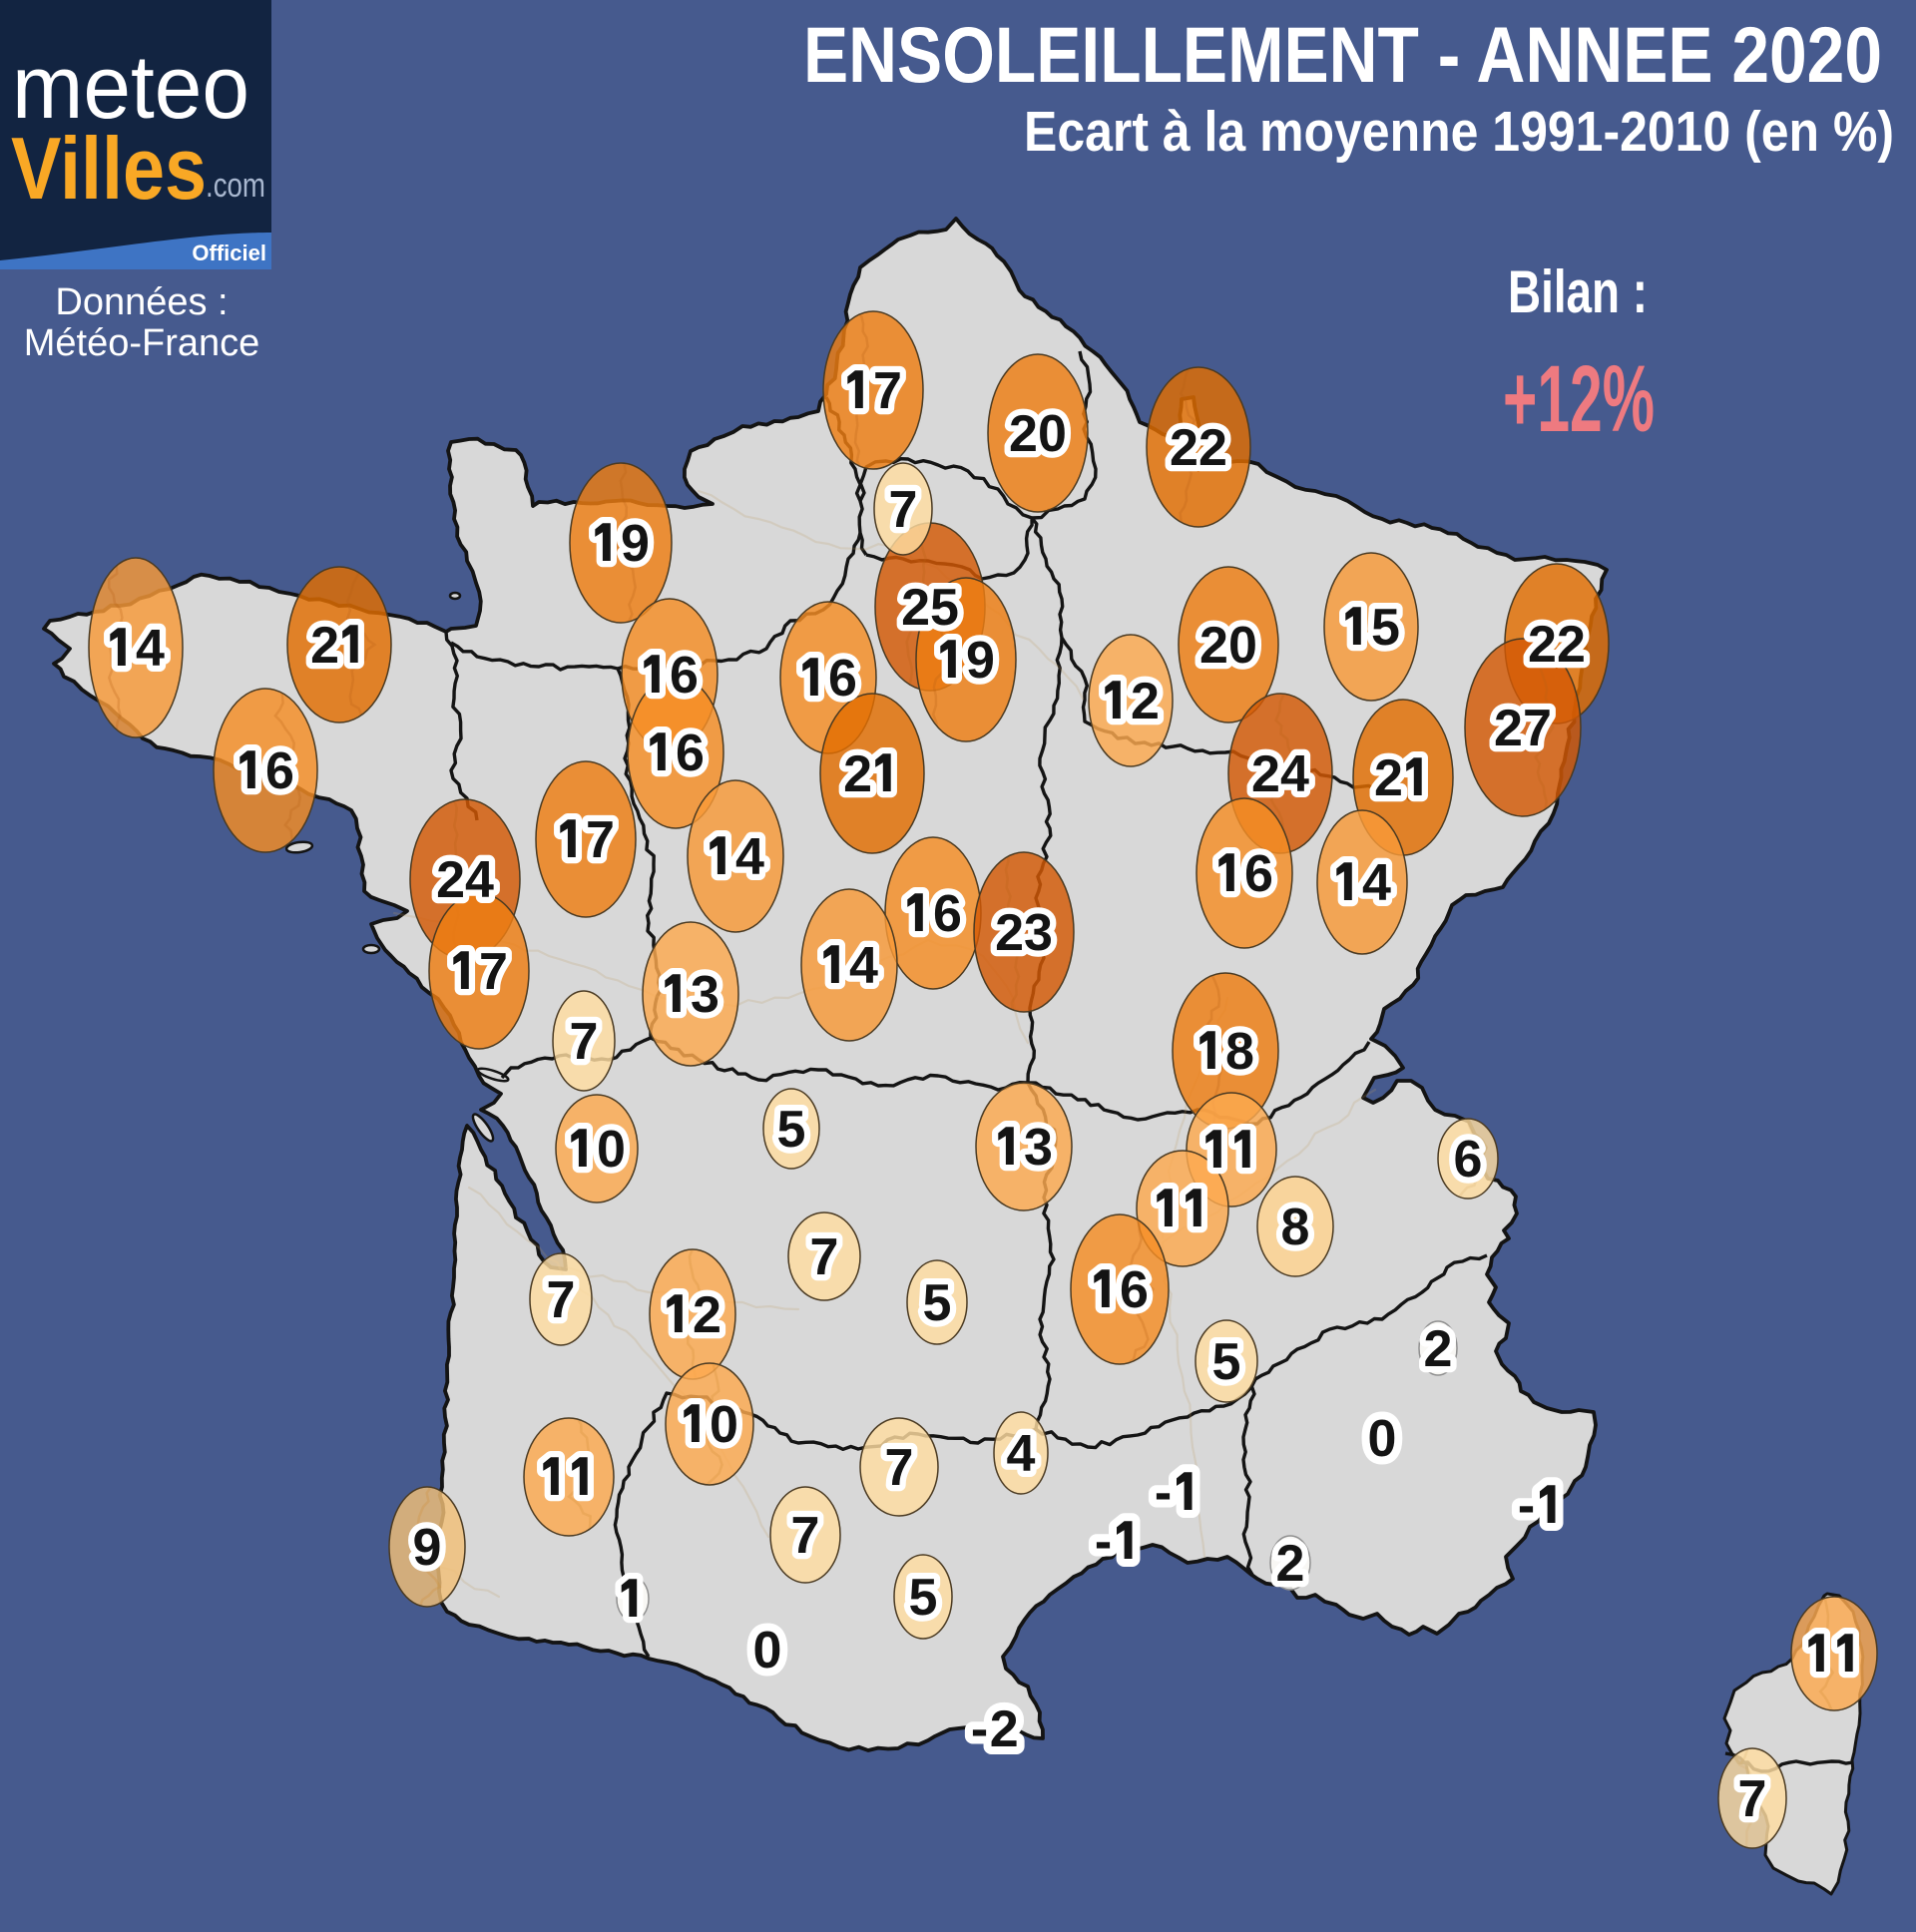 This screenshot has width=1916, height=1932. I want to click on svg-text: +12%, so click(1579, 399).